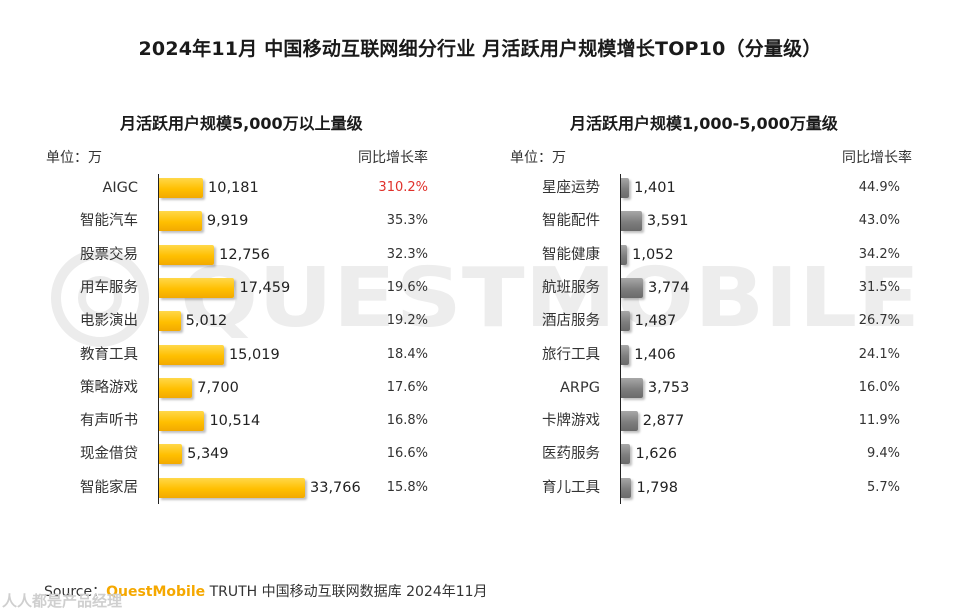 This screenshot has width=960, height=616. I want to click on value-label: 1,487, so click(655, 321).